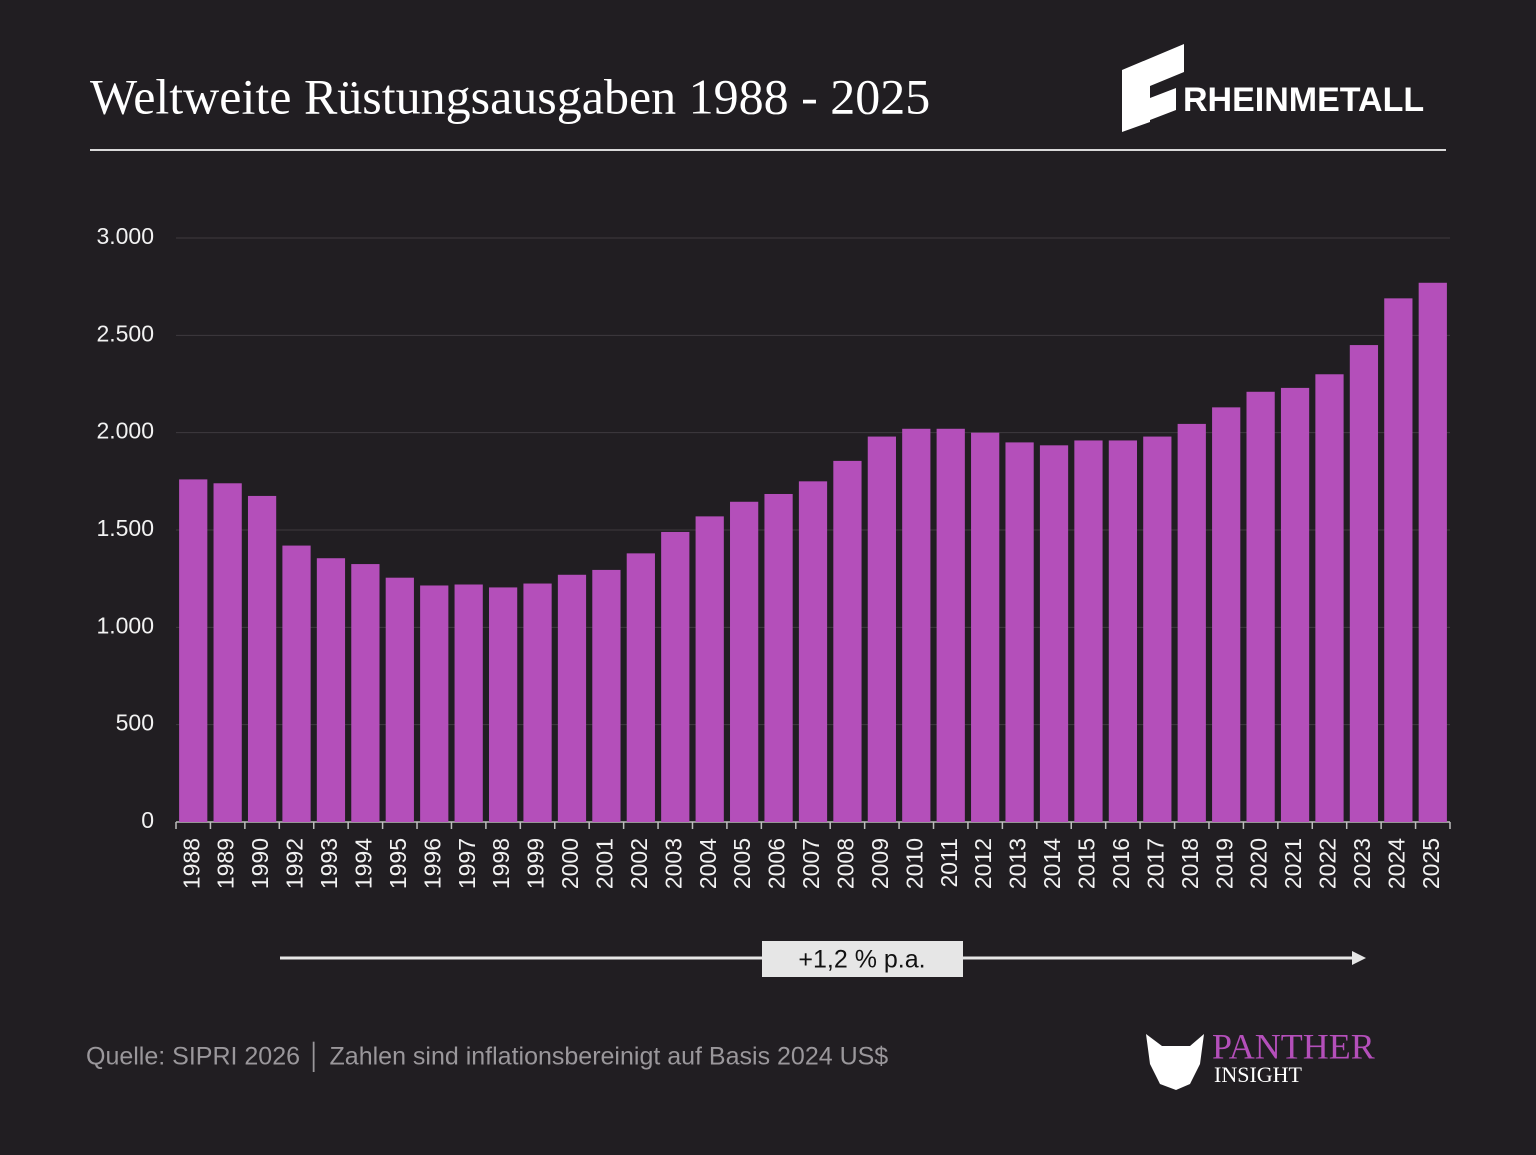  Describe the element at coordinates (329, 863) in the screenshot. I see `x-tick-label: 1993` at that location.